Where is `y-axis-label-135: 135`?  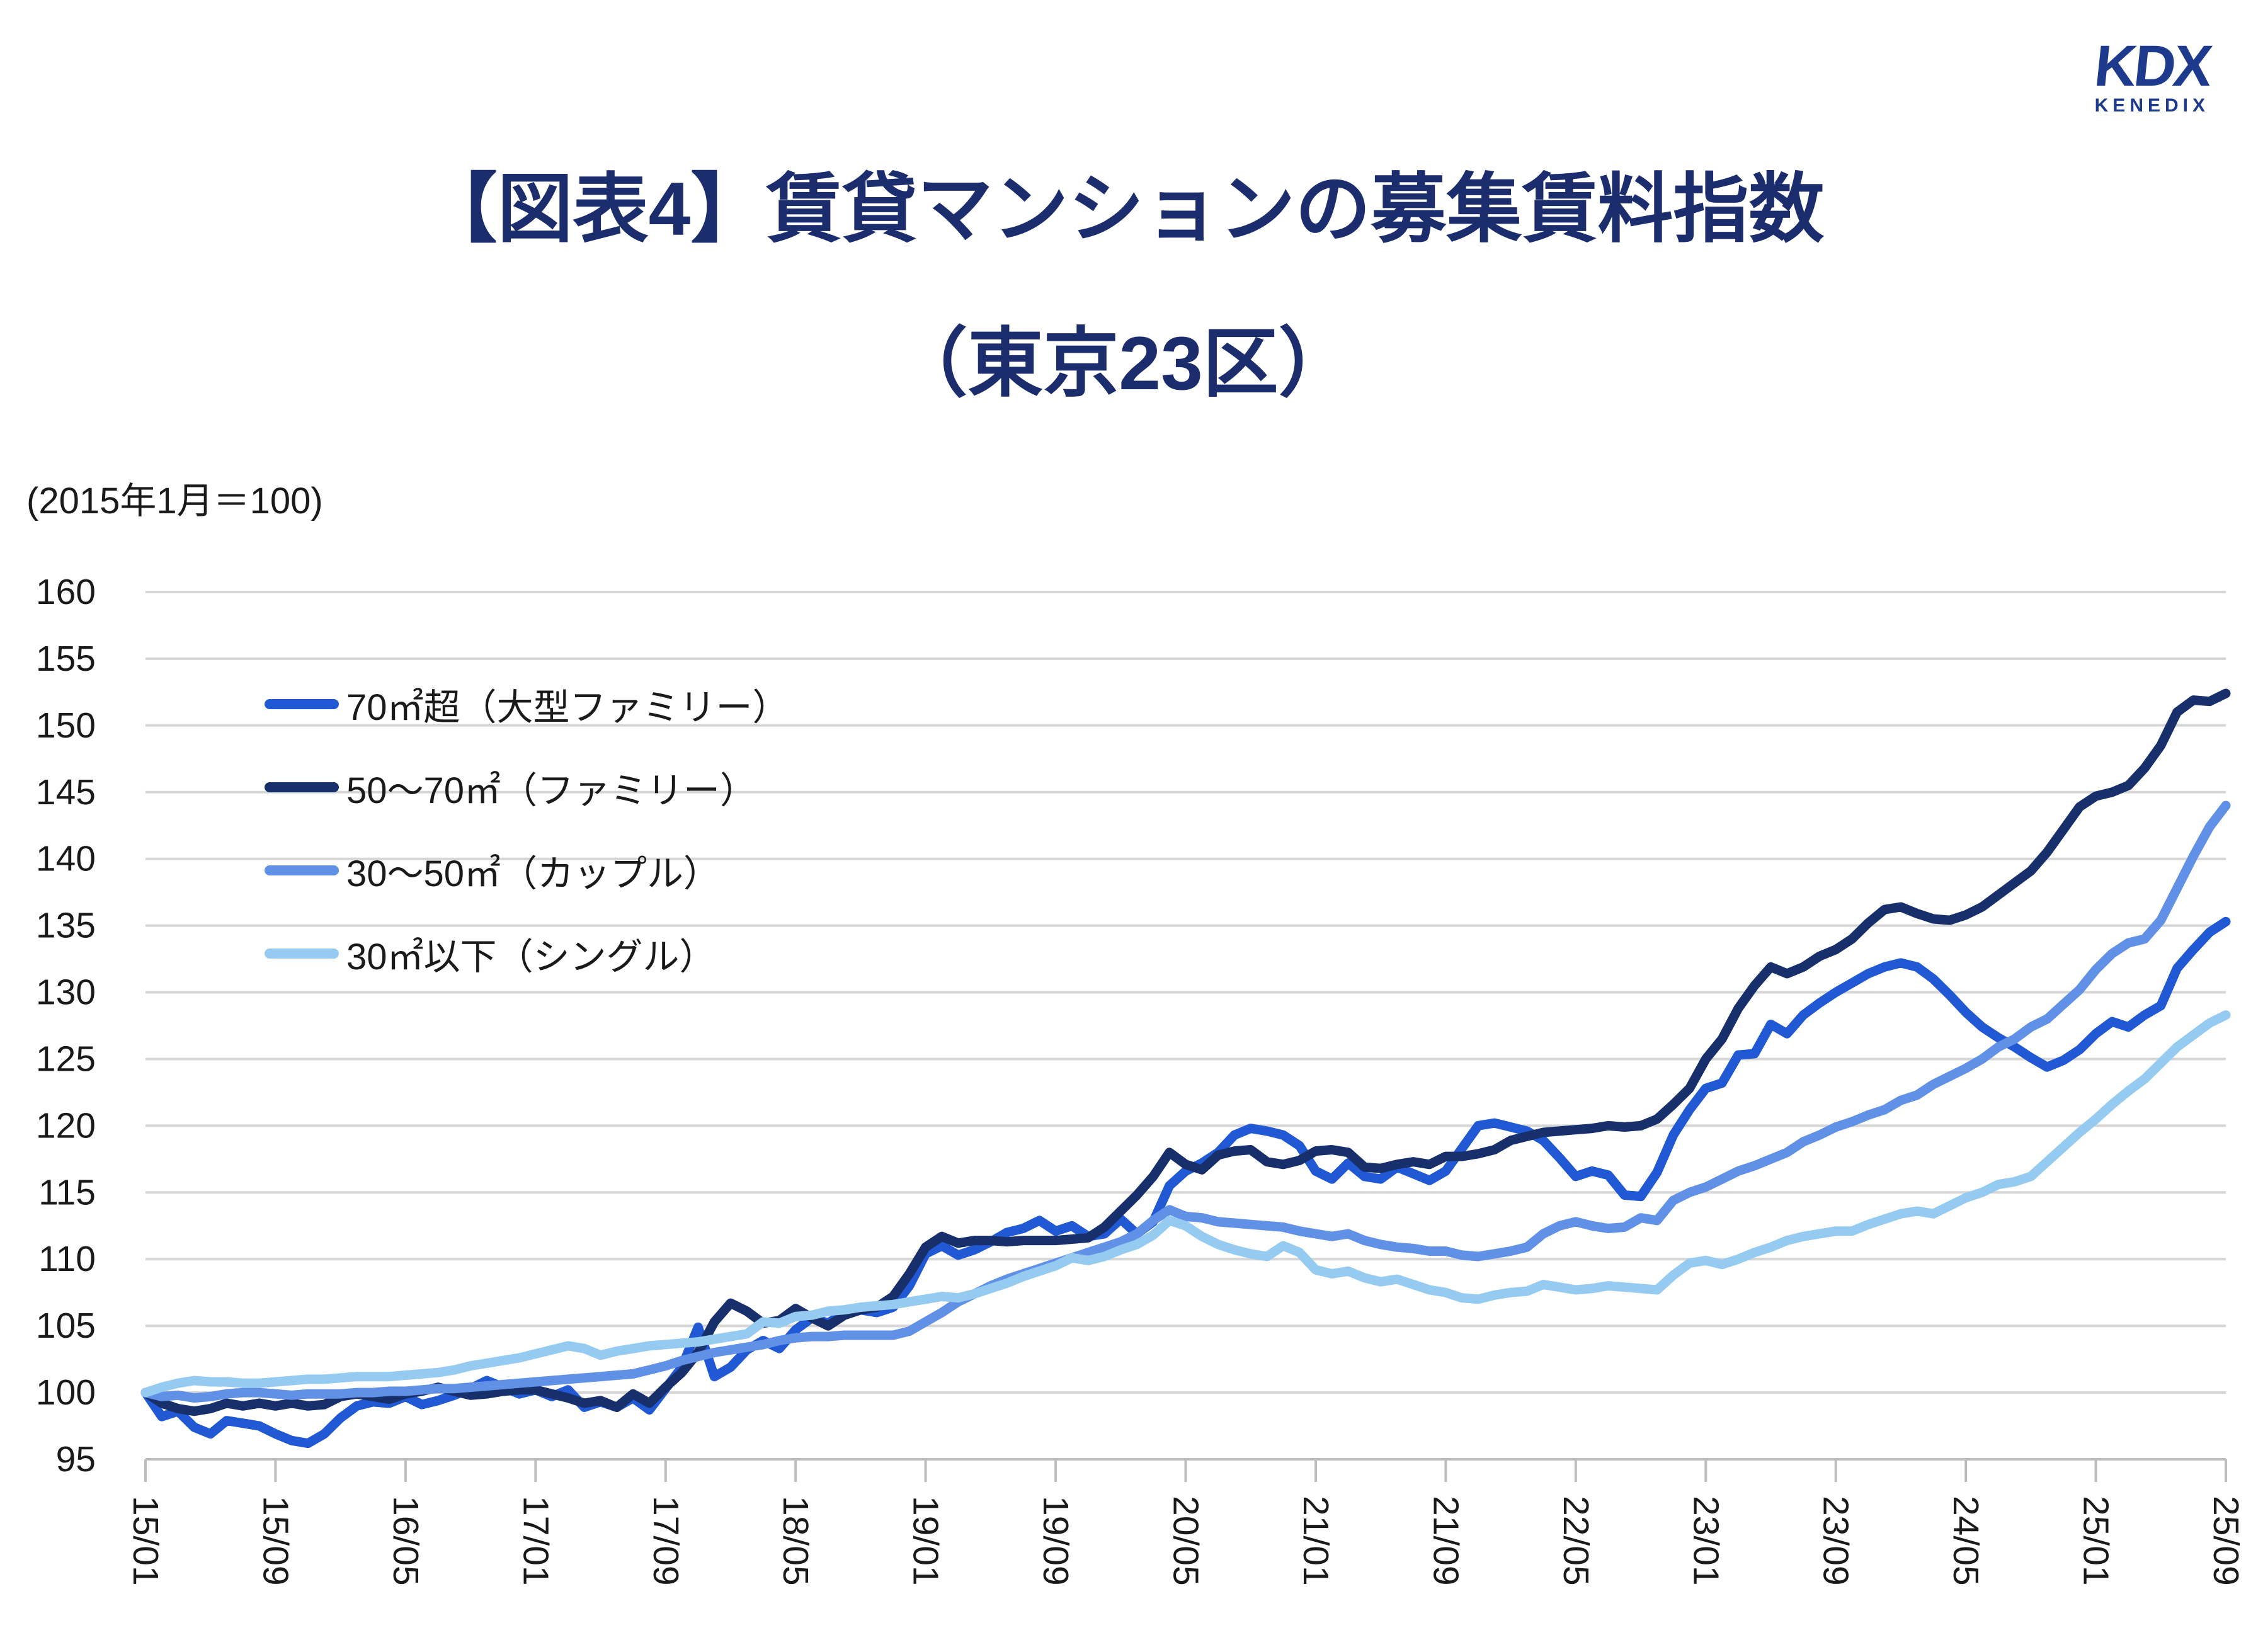
y-axis-label-135: 135 is located at coordinates (66, 926).